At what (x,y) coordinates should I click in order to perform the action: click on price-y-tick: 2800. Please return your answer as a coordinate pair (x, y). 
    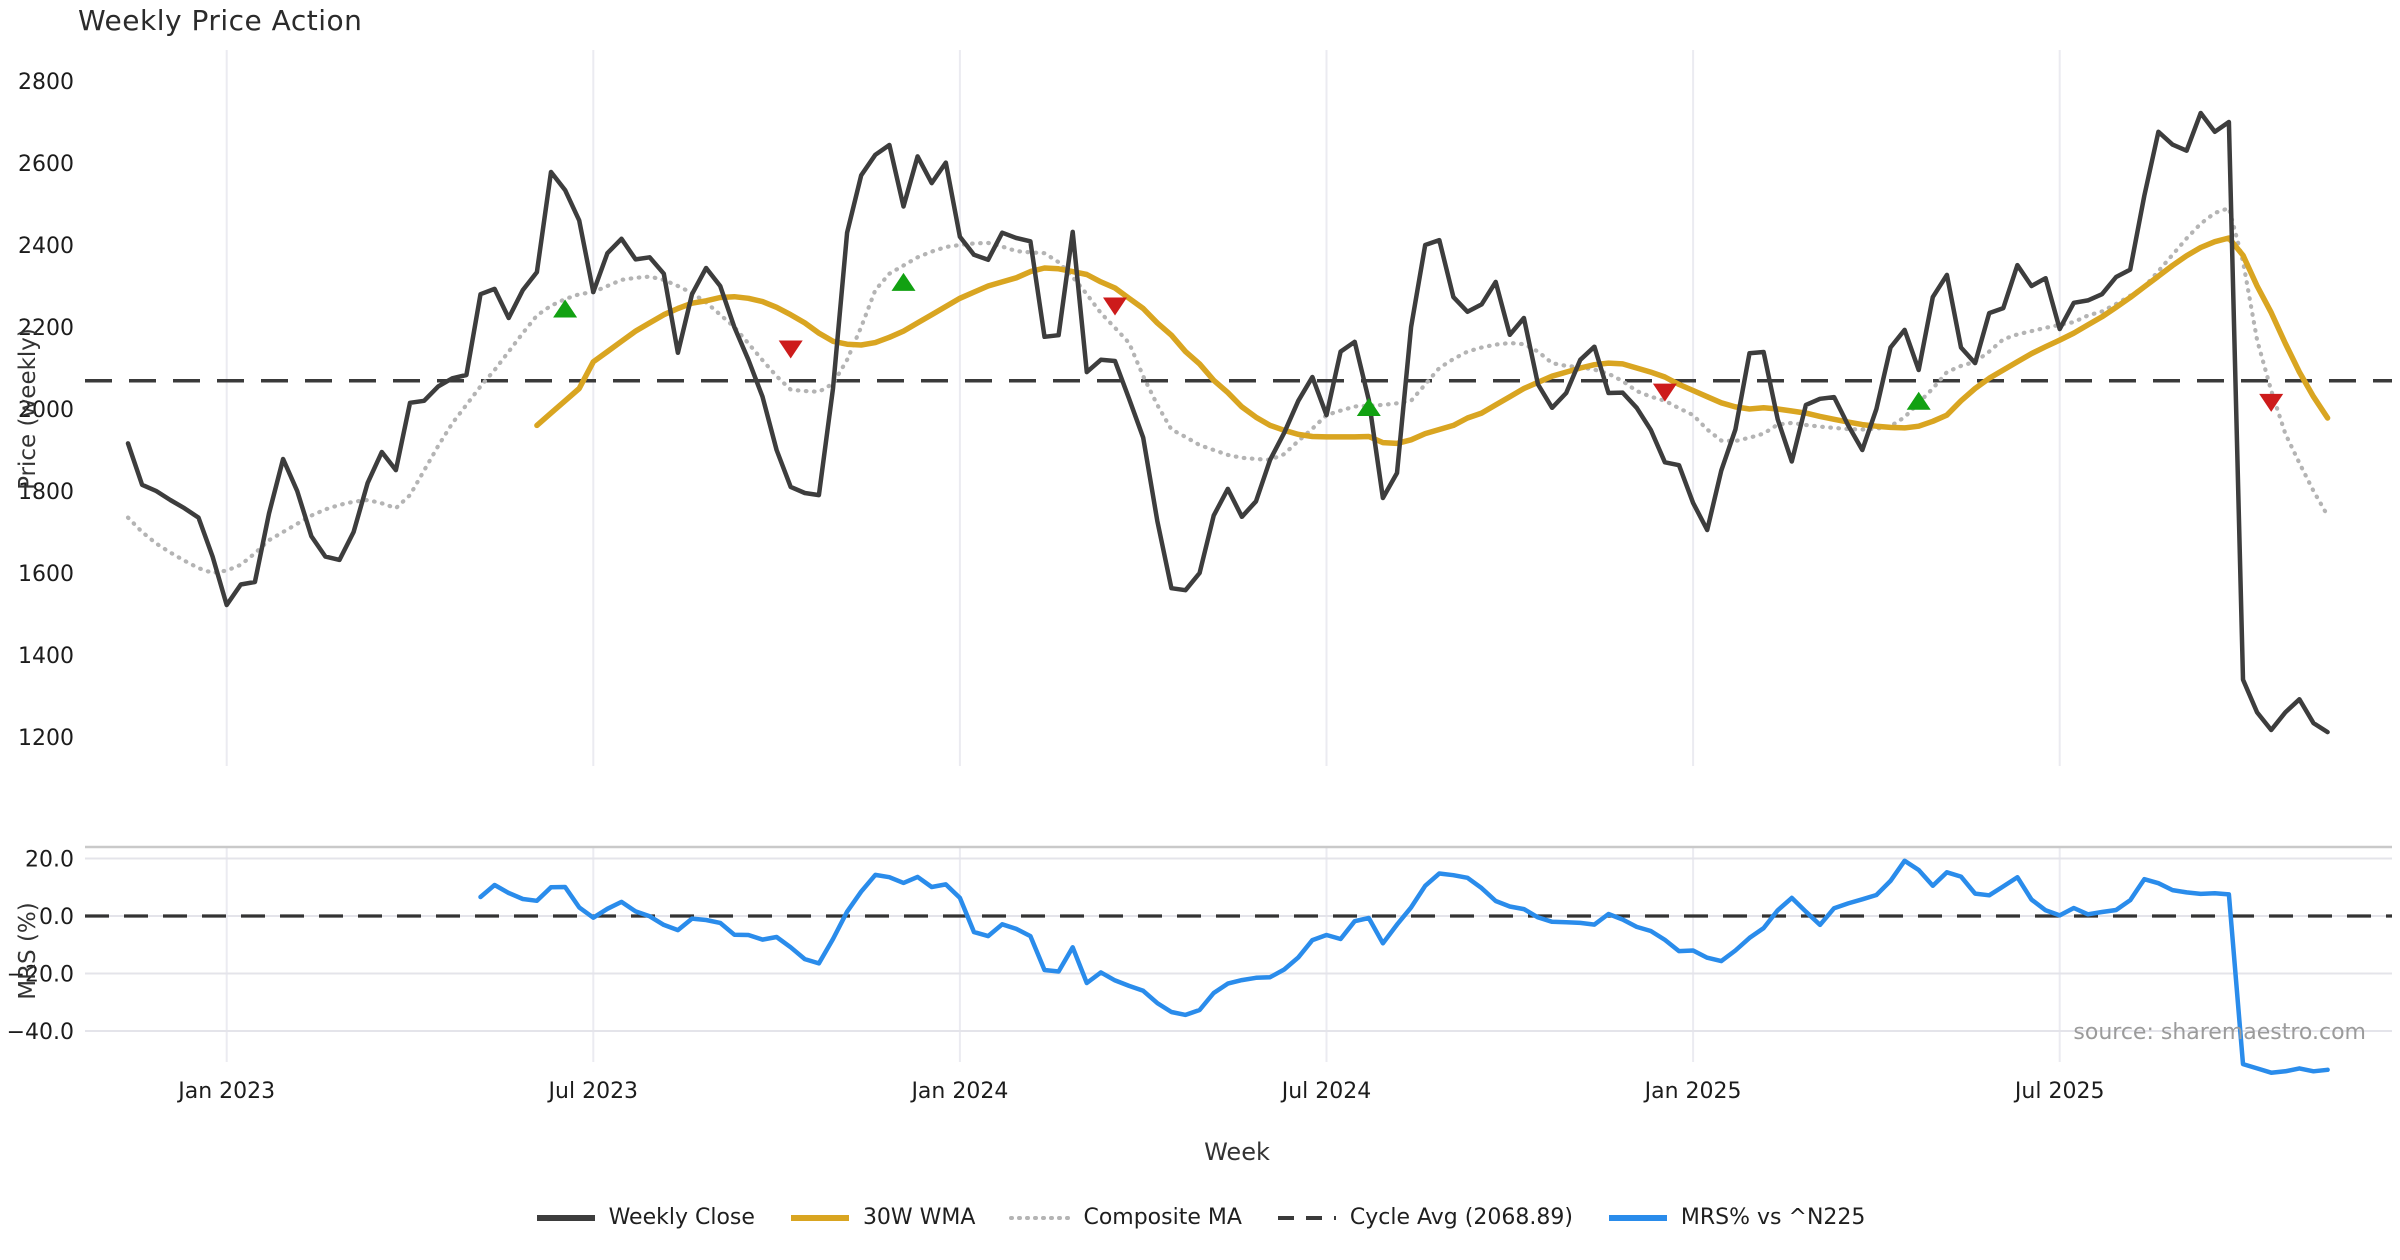
    Looking at the image, I should click on (46, 82).